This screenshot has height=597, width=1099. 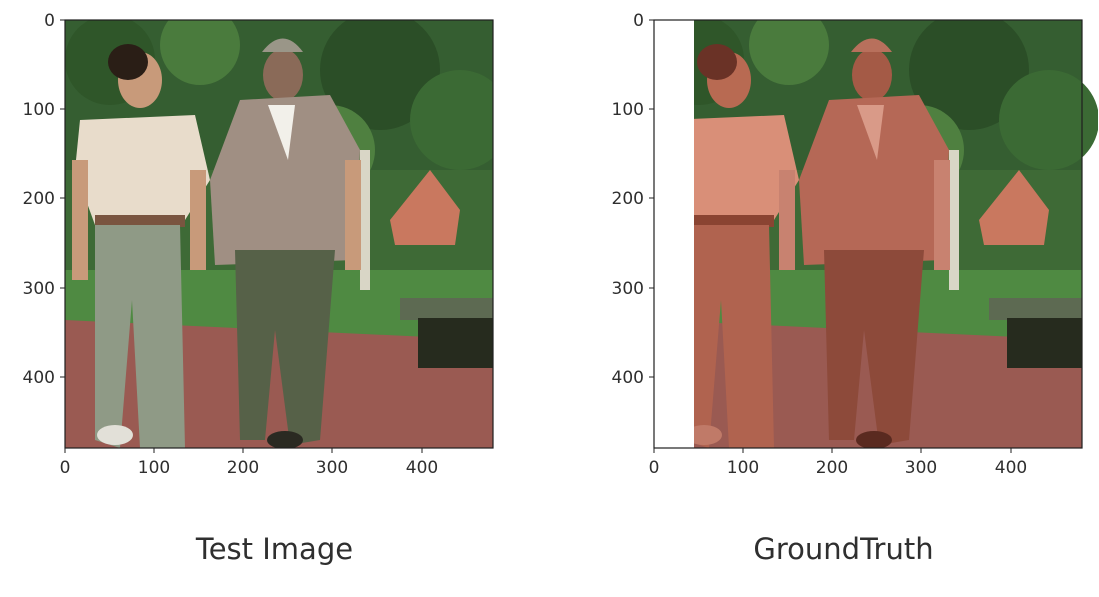 I want to click on groundtruth-y-ticks: 0 100 200 300 400, so click(x=633, y=199).